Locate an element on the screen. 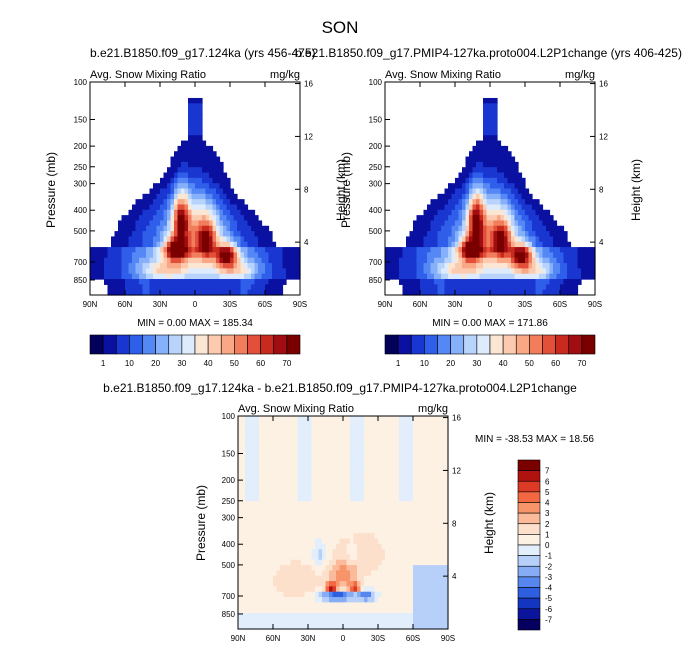  panel-3-cell-1933 is located at coordinates (285, 589).